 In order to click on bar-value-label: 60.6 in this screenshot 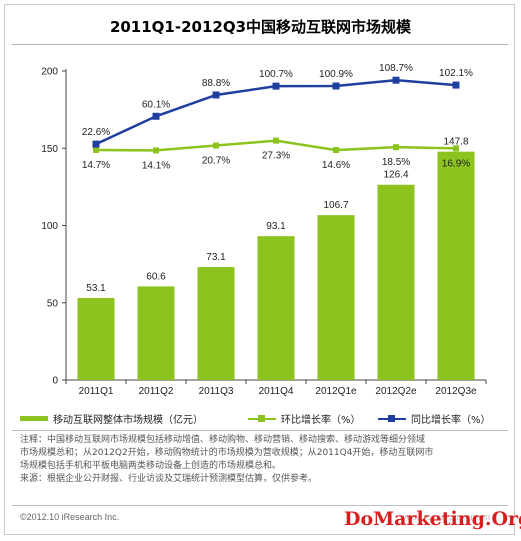, I will do `click(156, 276)`.